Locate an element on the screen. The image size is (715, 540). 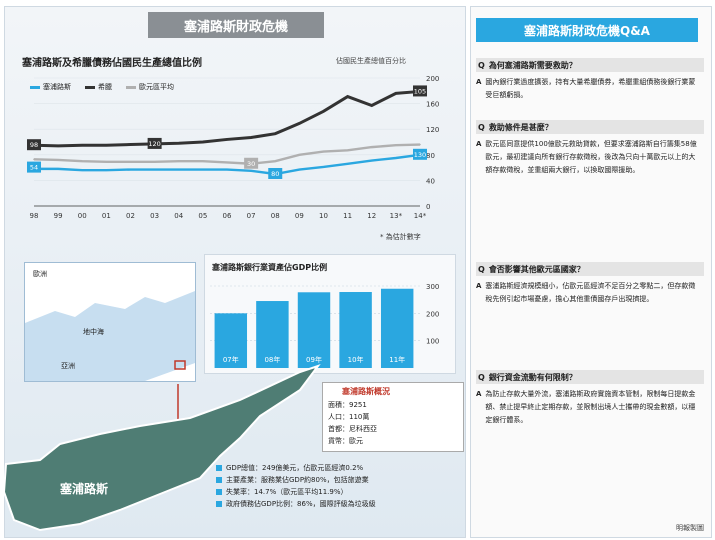
basic-info-title: 塞浦路斯概況 is located at coordinates (366, 391).